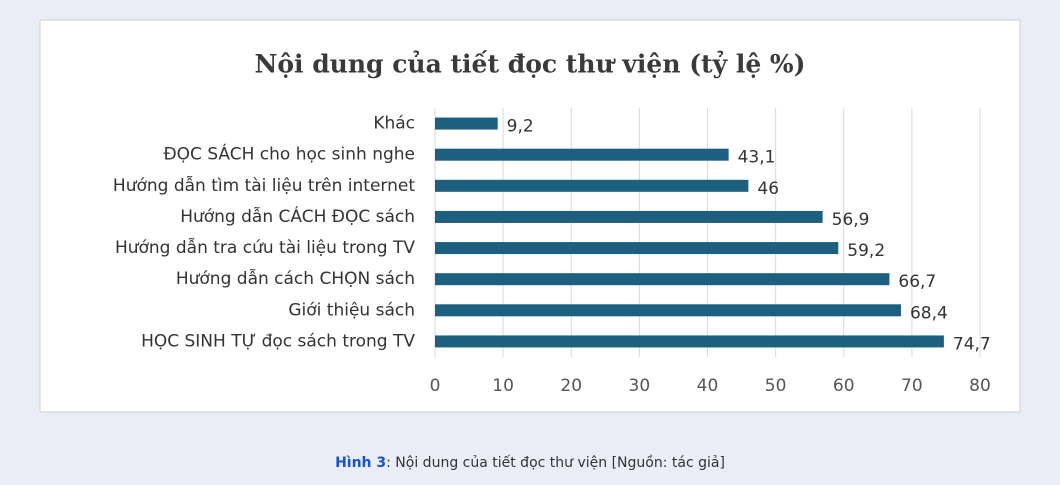 This screenshot has width=1060, height=485. What do you see at coordinates (278, 341) in the screenshot?
I see `y-tick-label: HỌC SINH TỰ đọc sách trong TV` at bounding box center [278, 341].